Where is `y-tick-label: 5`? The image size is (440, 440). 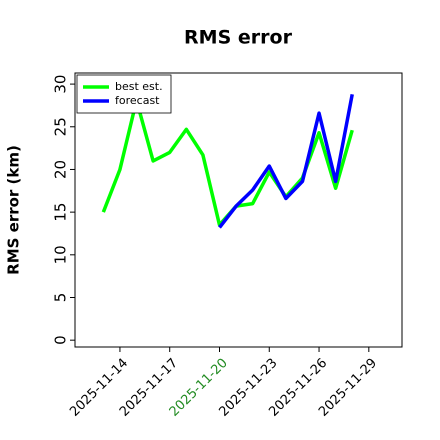
y-tick-label: 5 is located at coordinates (61, 298).